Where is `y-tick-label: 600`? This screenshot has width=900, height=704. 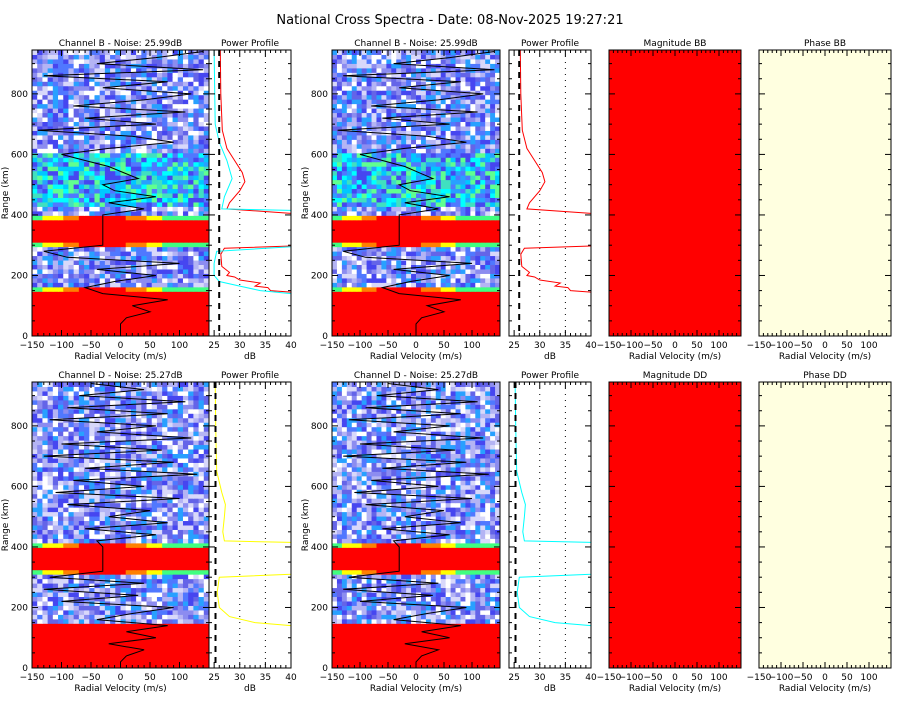 y-tick-label: 600 is located at coordinates (319, 155).